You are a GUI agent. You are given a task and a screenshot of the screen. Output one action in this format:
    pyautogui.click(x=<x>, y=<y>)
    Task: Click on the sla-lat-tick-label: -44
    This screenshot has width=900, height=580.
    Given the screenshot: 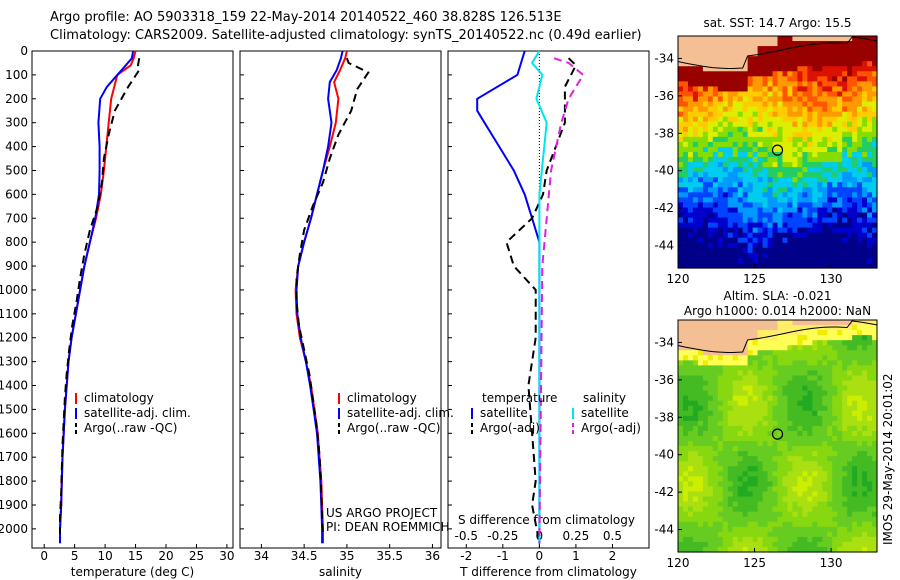 What is the action you would take?
    pyautogui.click(x=664, y=530)
    